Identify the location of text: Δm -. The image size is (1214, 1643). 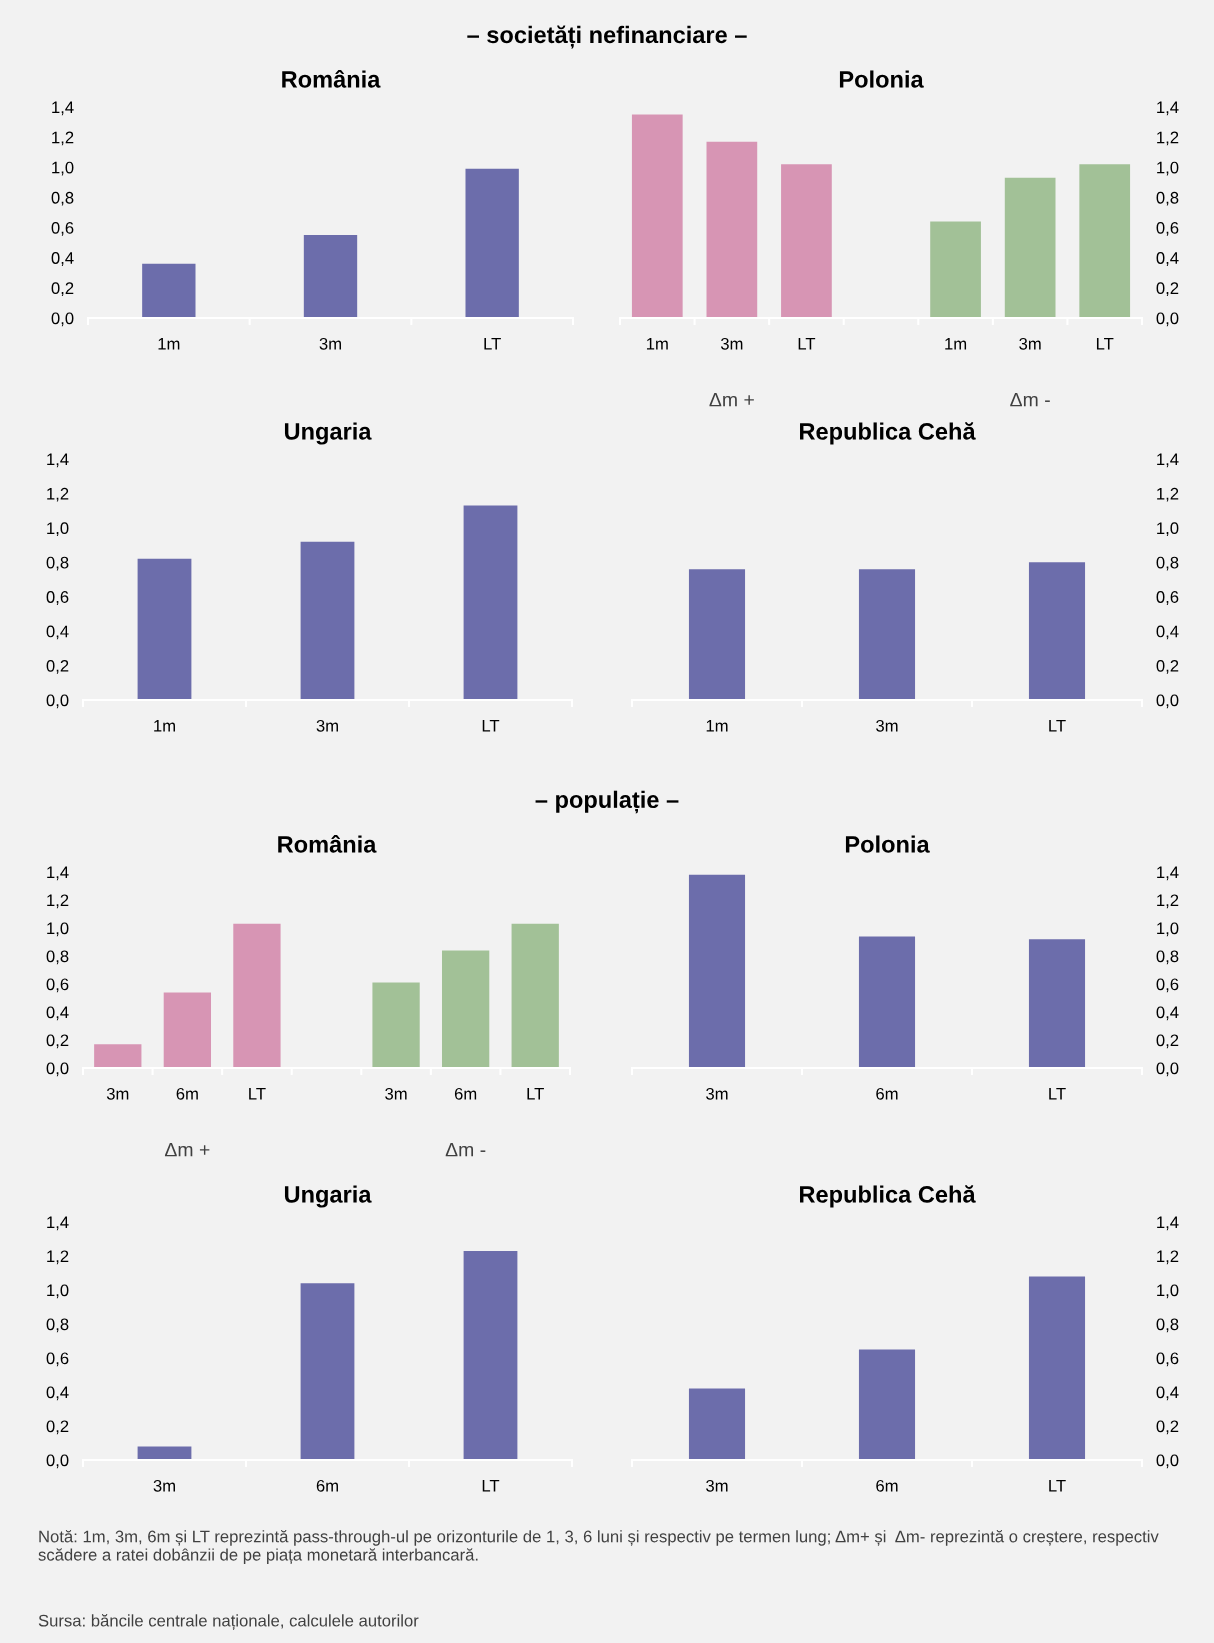
(1030, 399).